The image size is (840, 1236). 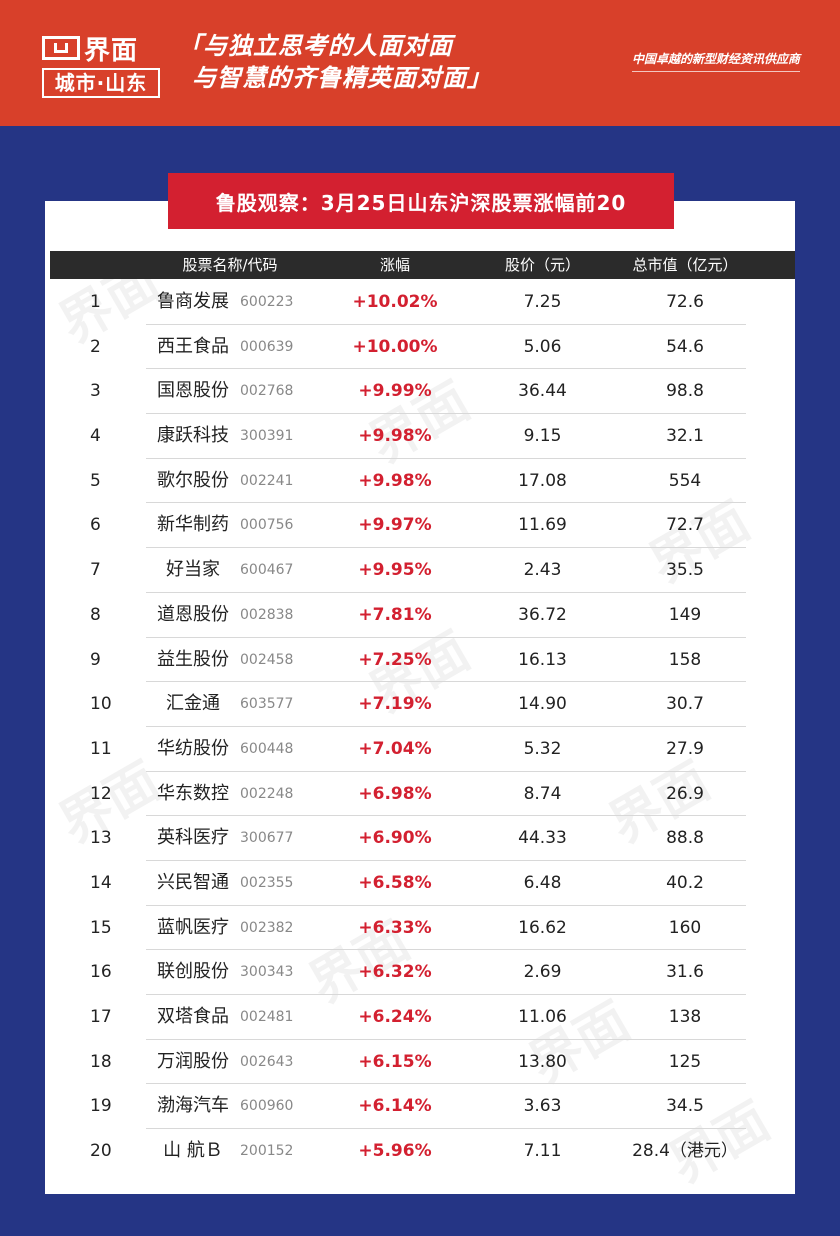 I want to click on change-cell: +6.33%, so click(x=395, y=927).